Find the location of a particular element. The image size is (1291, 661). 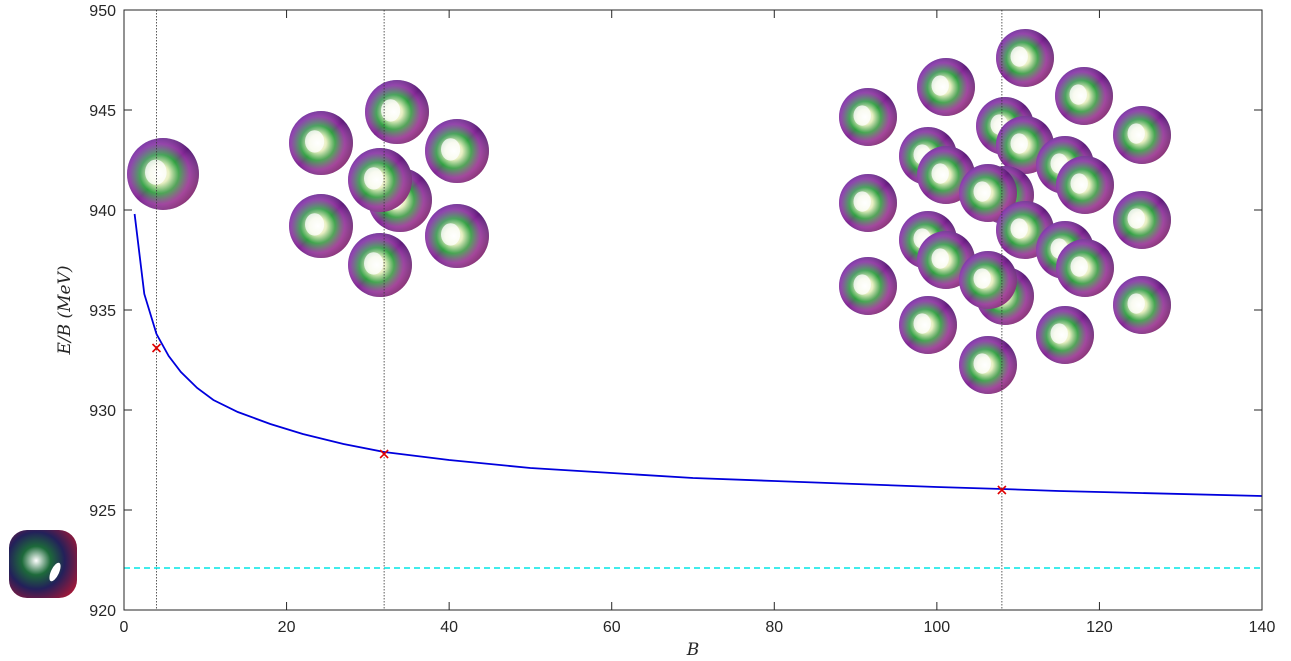

crystal-cell is located at coordinates (43, 564).